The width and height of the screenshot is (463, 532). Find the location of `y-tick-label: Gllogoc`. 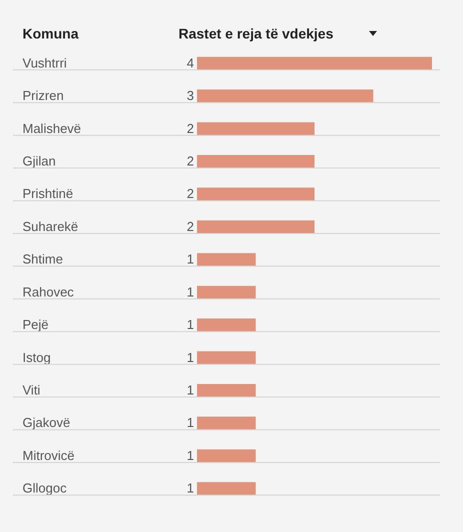

y-tick-label: Gllogoc is located at coordinates (45, 488).